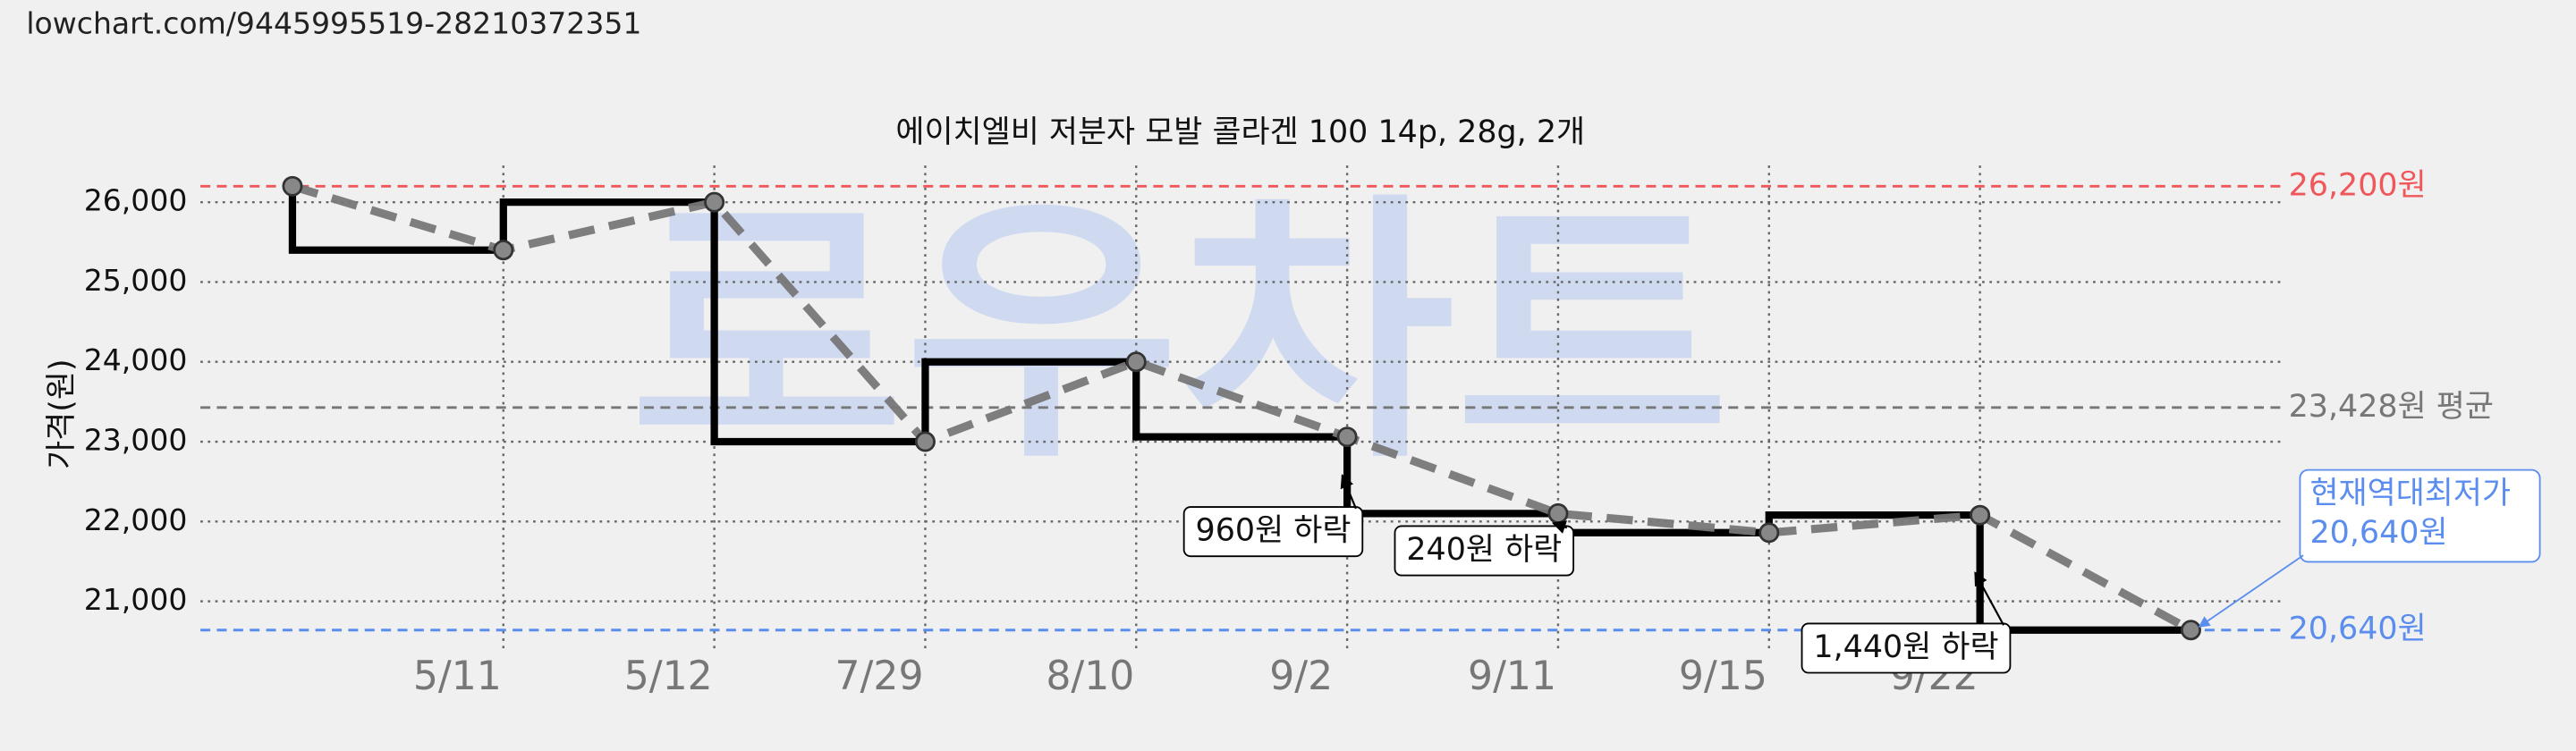 The height and width of the screenshot is (751, 2576). I want to click on y-tick-label: 25,000, so click(136, 280).